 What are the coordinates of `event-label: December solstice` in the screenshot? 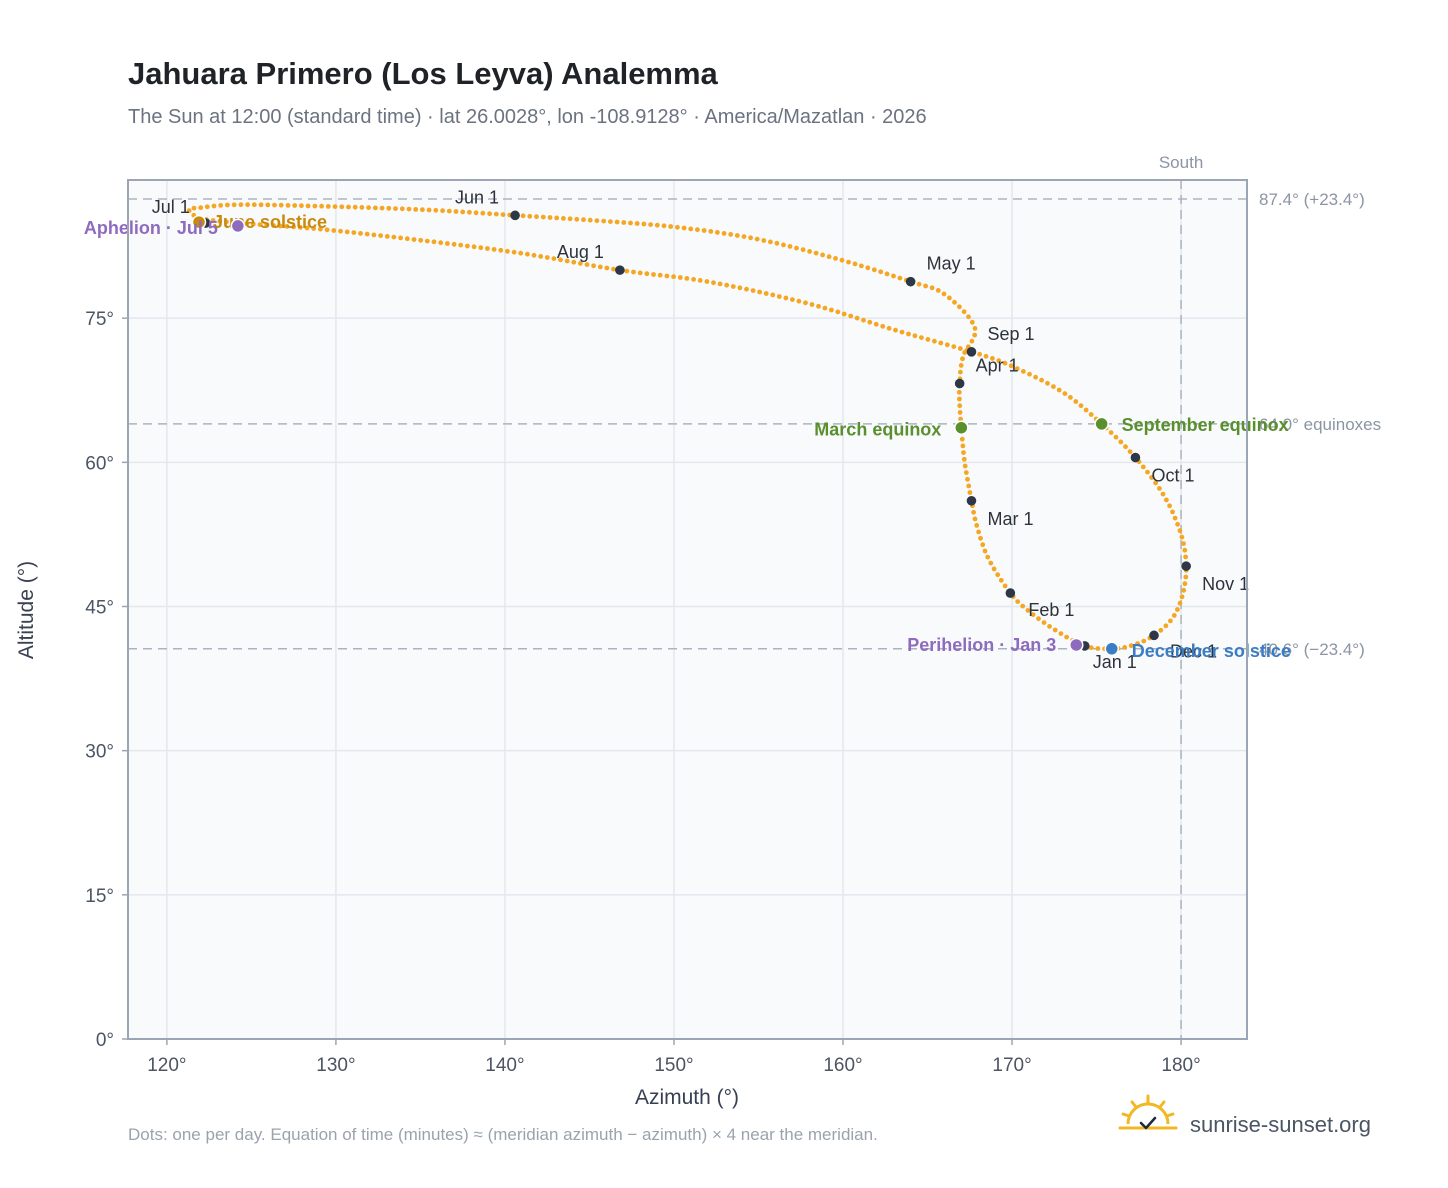 It's located at (1211, 651).